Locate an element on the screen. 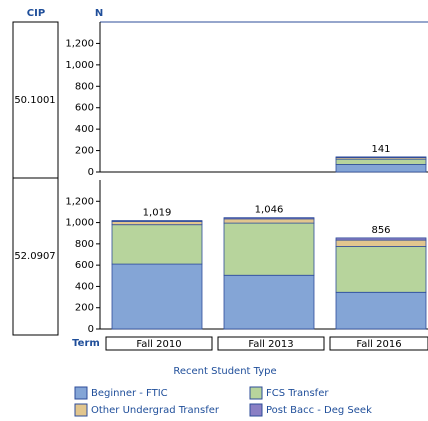  total-label: 141 is located at coordinates (380, 149).